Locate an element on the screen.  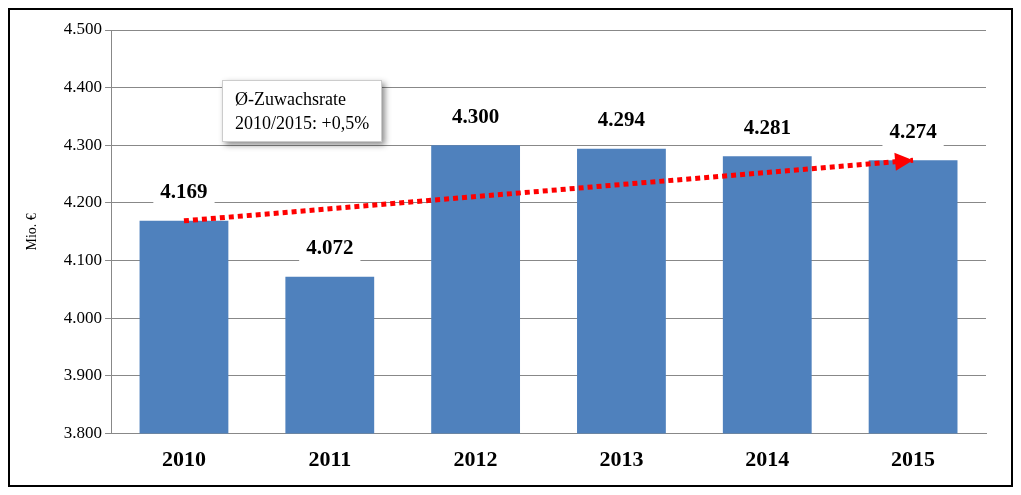
y-tick-label: 3.900 is located at coordinates (83, 375).